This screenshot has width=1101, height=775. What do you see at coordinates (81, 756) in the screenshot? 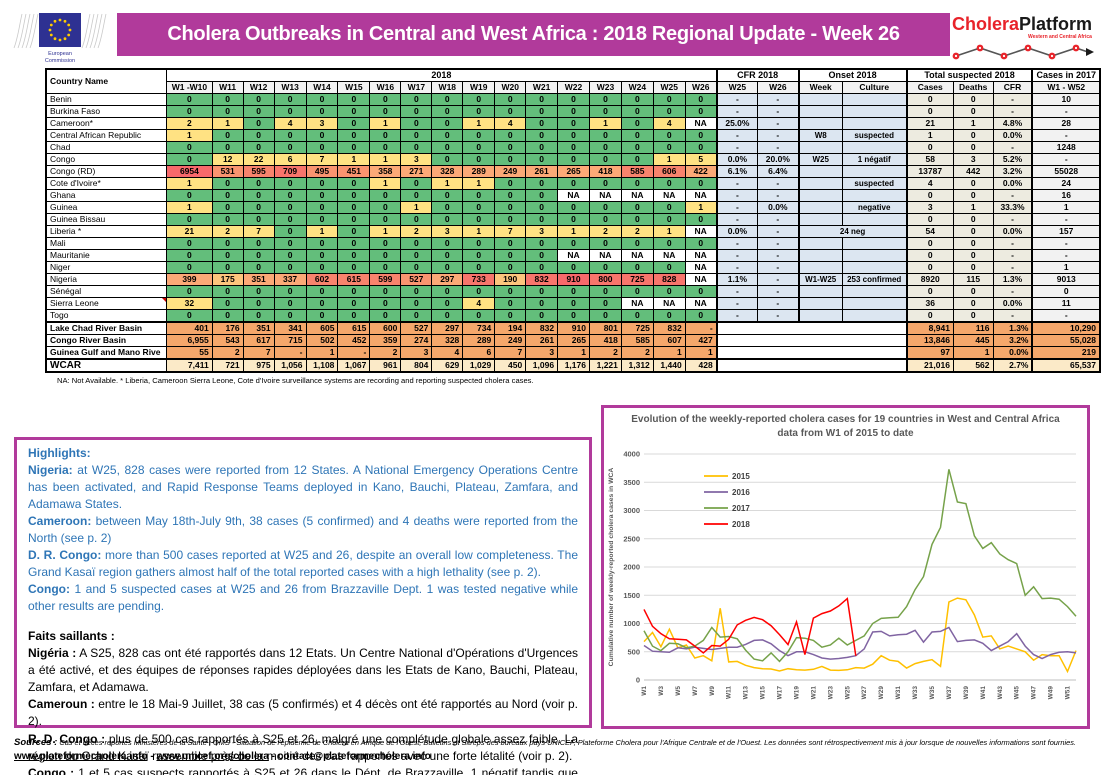
I see `link-plateformecholera: www.plateformecholera.info` at bounding box center [81, 756].